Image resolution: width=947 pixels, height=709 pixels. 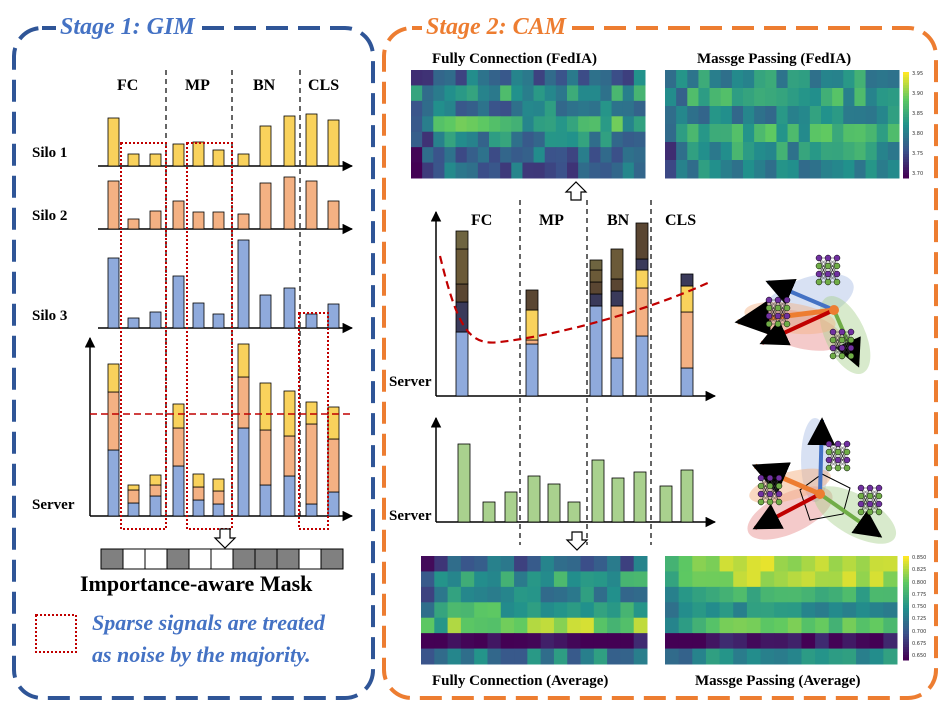 What do you see at coordinates (264, 85) in the screenshot?
I see `stage1-col-bn: BN` at bounding box center [264, 85].